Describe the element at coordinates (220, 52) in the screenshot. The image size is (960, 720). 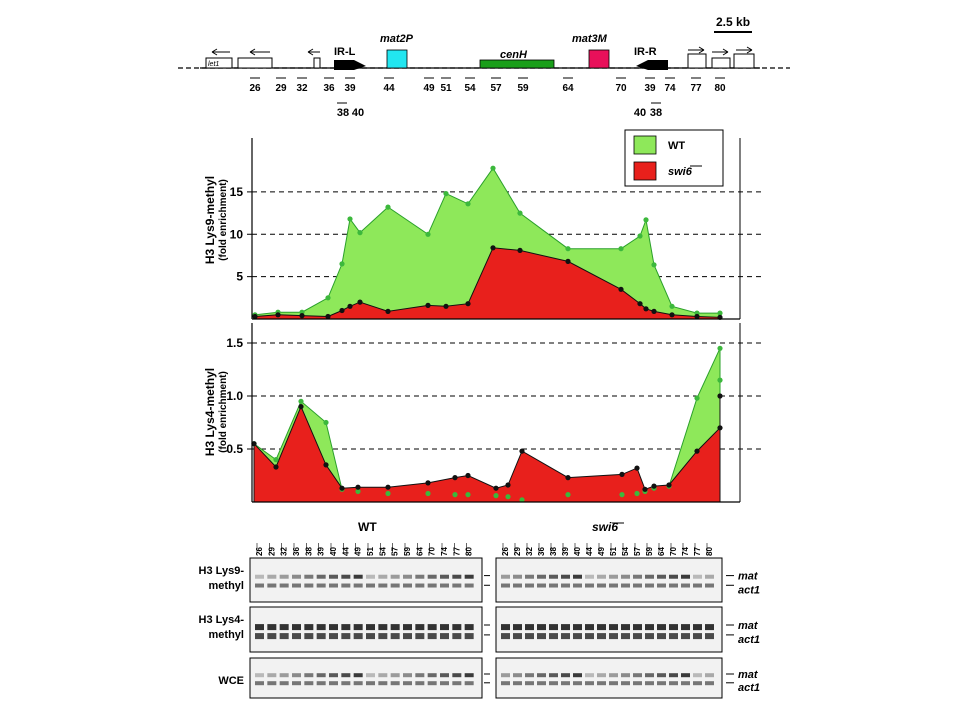
I see `arrow-let1` at that location.